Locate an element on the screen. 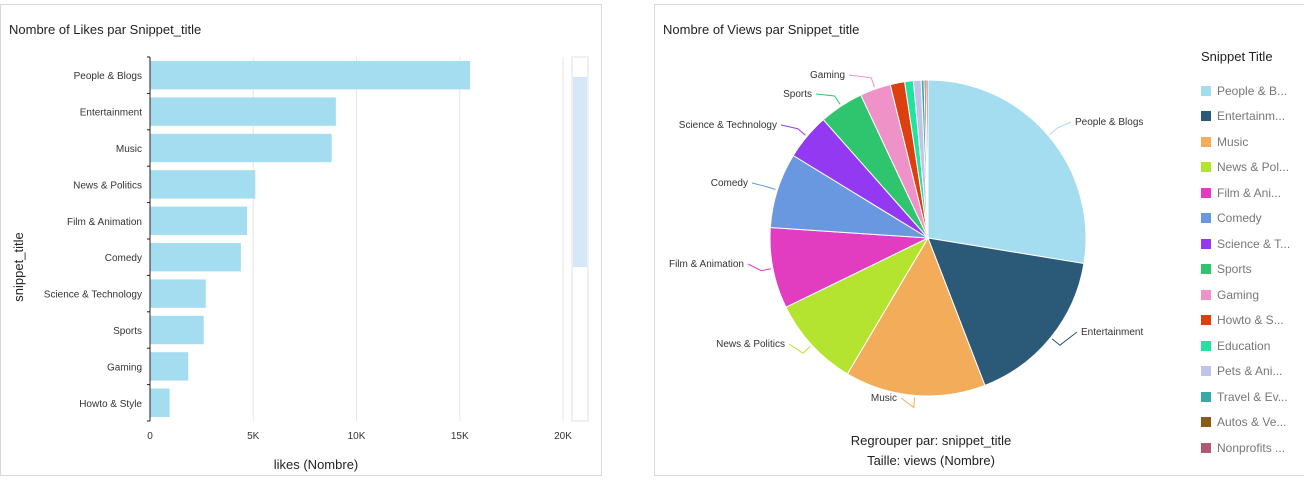 The width and height of the screenshot is (1304, 482). x-tick-label: 10K is located at coordinates (357, 436).